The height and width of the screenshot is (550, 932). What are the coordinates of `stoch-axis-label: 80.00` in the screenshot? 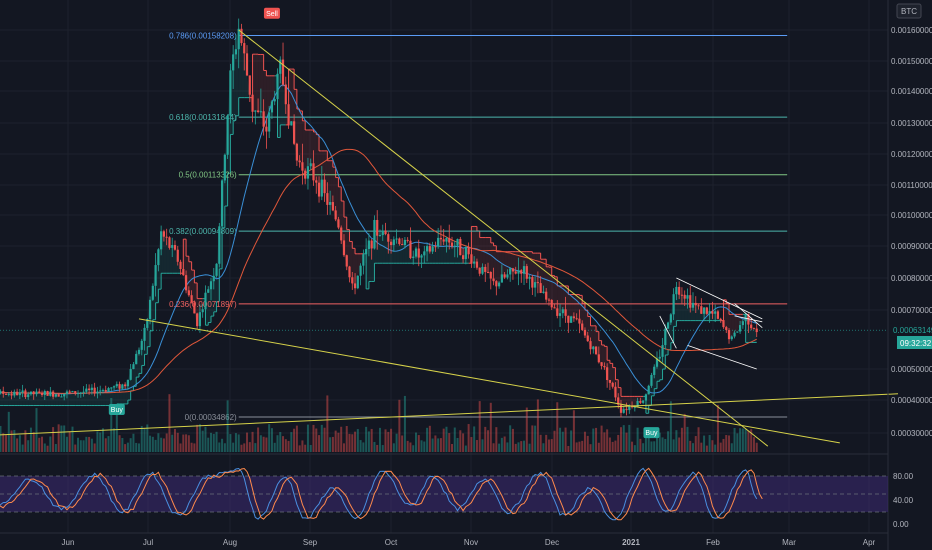 It's located at (903, 476).